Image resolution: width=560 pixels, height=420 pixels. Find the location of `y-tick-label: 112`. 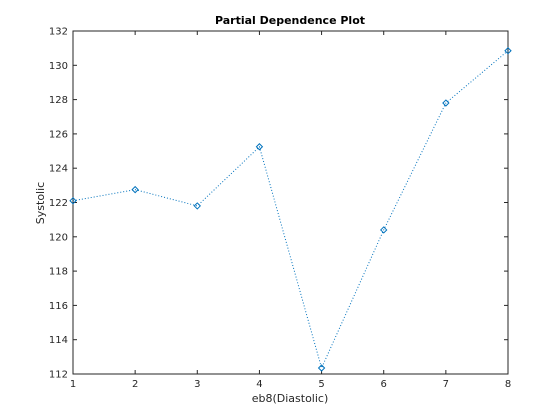

y-tick-label: 112 is located at coordinates (58, 375).